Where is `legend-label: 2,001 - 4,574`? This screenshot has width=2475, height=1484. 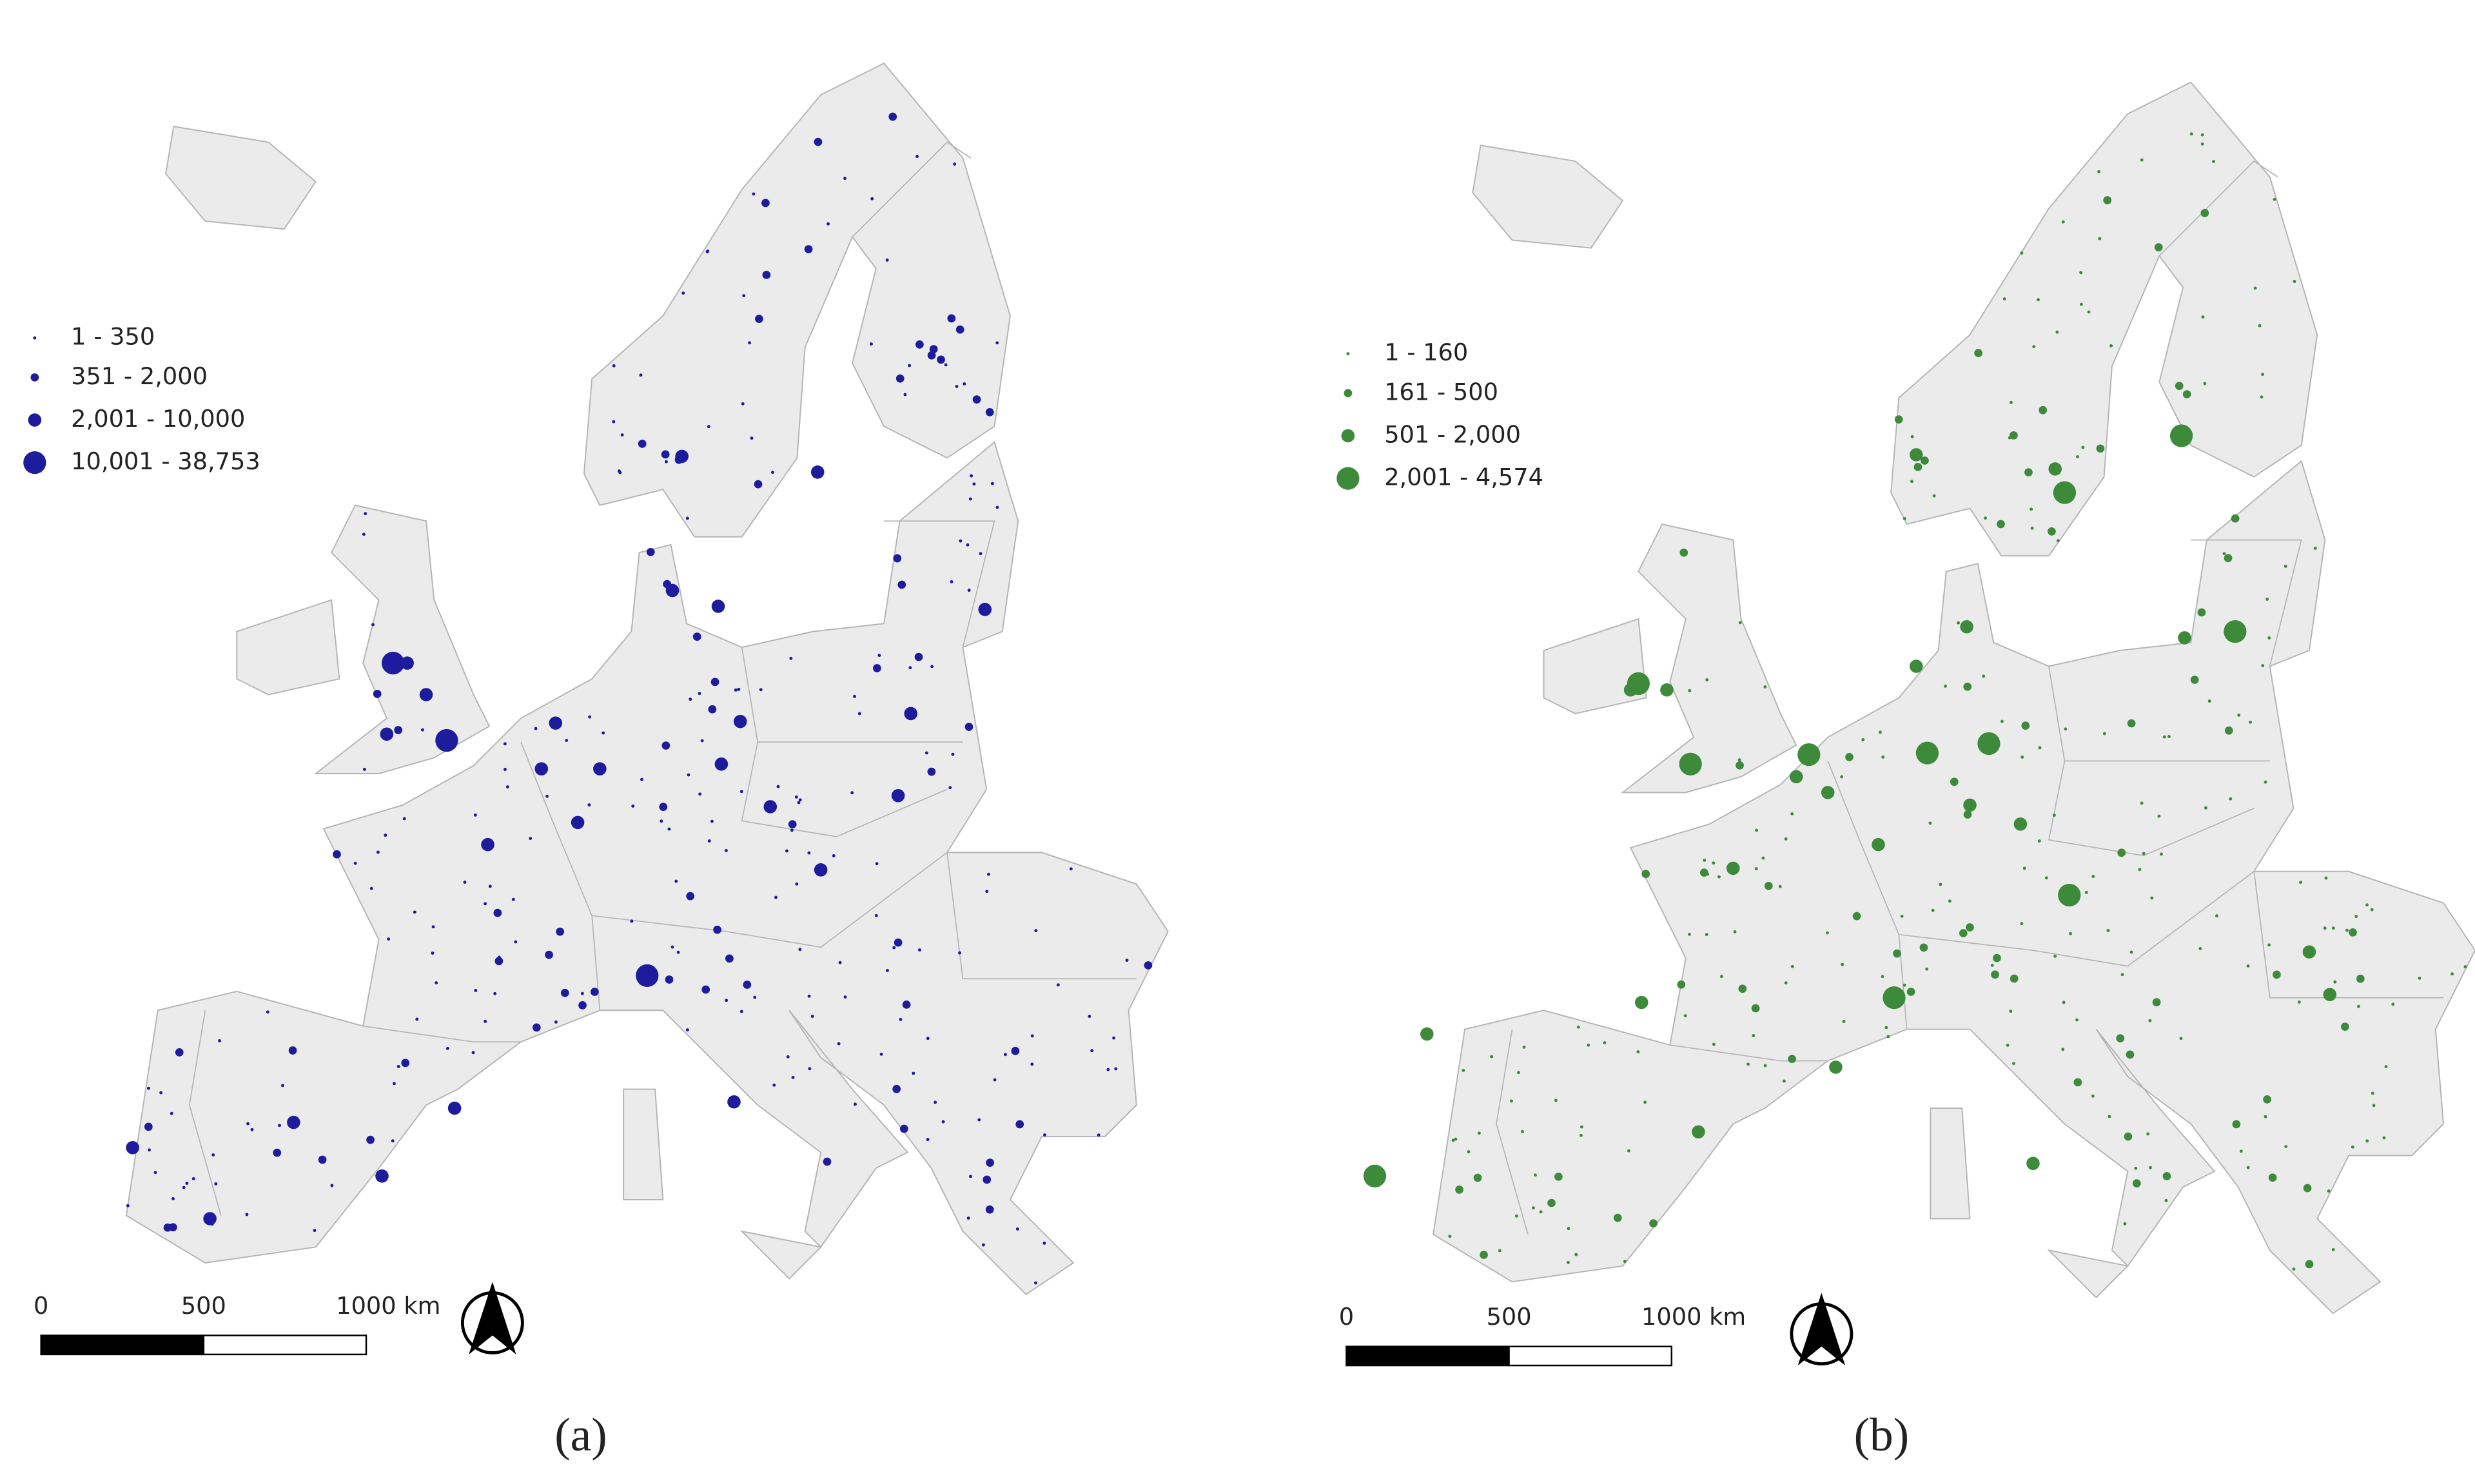
legend-label: 2,001 - 4,574 is located at coordinates (1463, 477).